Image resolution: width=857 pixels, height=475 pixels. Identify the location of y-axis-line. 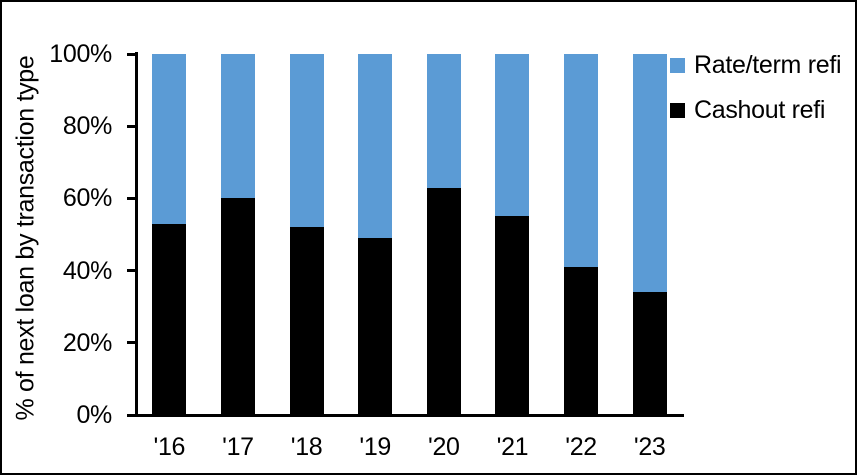
(136, 234).